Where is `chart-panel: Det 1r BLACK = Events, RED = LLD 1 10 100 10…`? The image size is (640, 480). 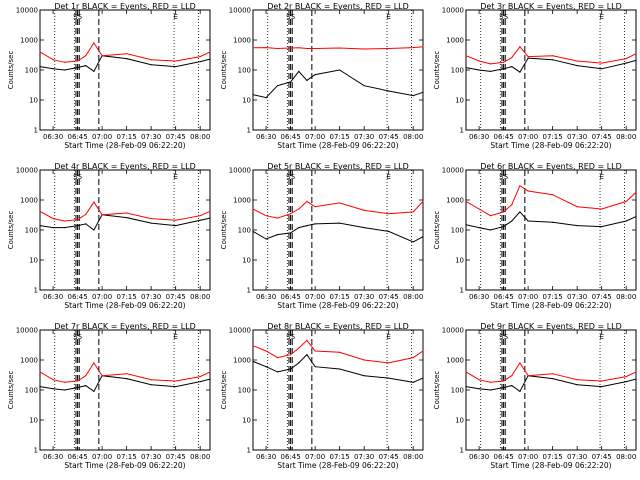 chart-panel: Det 1r BLACK = Events, RED = LLD 1 10 100 10… is located at coordinates (109, 76).